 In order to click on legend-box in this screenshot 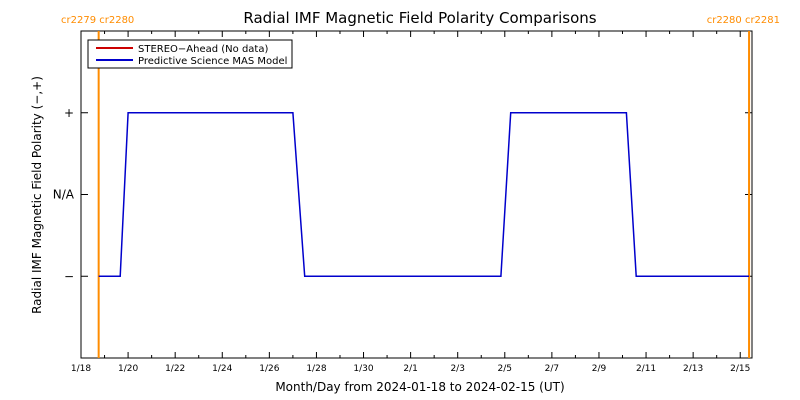, I will do `click(190, 54)`.